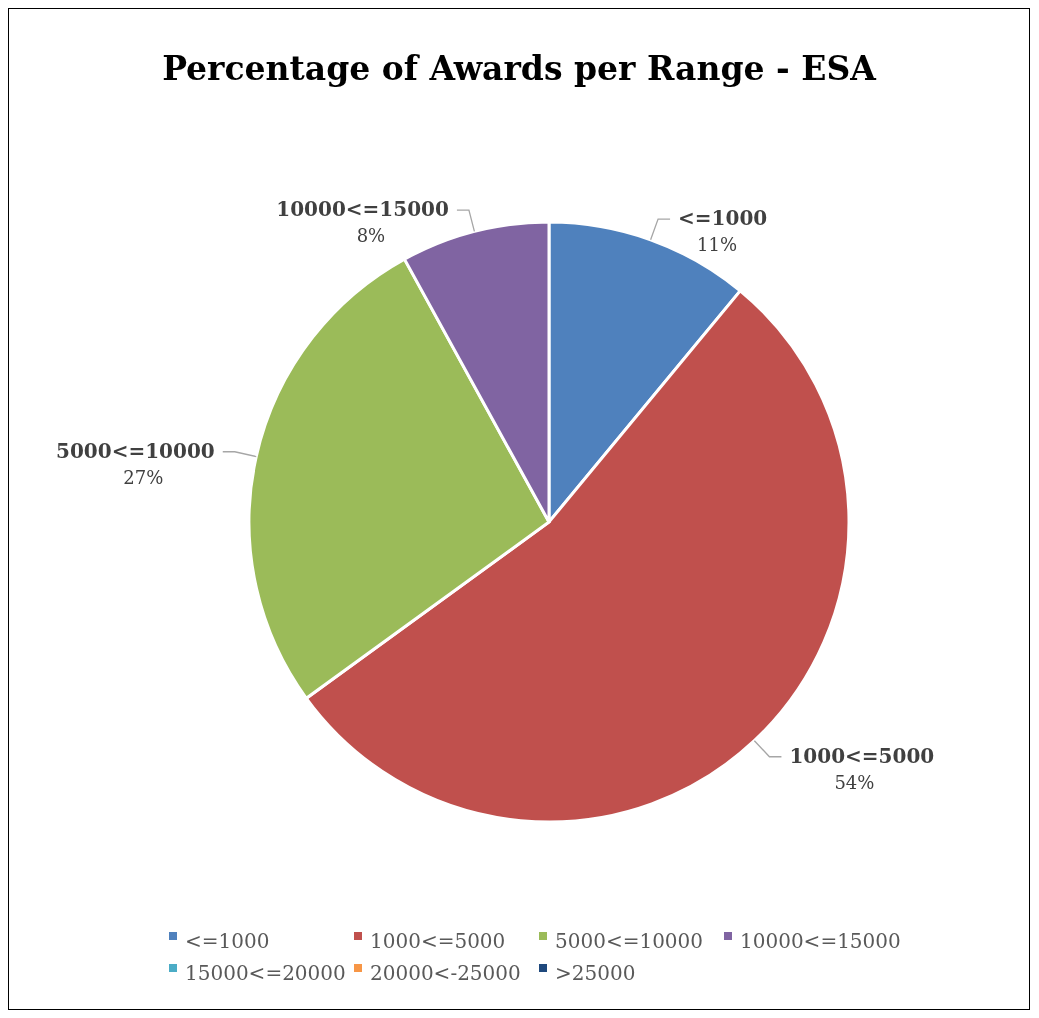 This screenshot has width=1039, height=1018. I want to click on legend-label: 1000<=5000, so click(438, 941).